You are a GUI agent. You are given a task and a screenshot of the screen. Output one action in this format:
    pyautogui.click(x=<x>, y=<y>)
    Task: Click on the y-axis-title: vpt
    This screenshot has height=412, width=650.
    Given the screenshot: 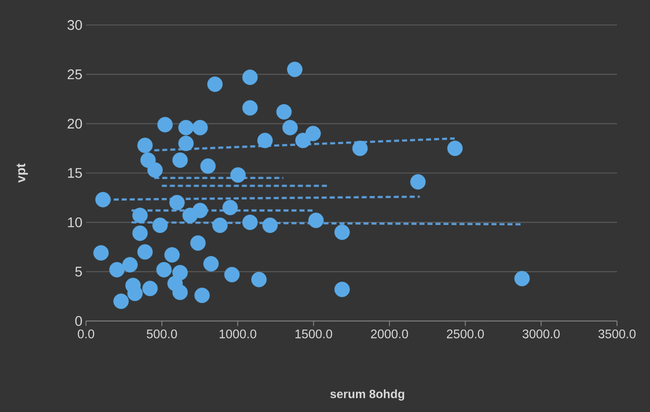 What is the action you would take?
    pyautogui.click(x=22, y=173)
    